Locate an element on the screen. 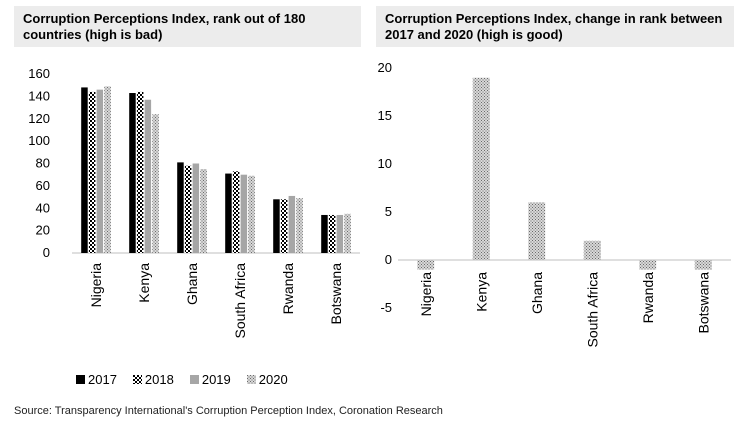 This screenshot has height=429, width=736. bar-2020-kenya is located at coordinates (155, 184).